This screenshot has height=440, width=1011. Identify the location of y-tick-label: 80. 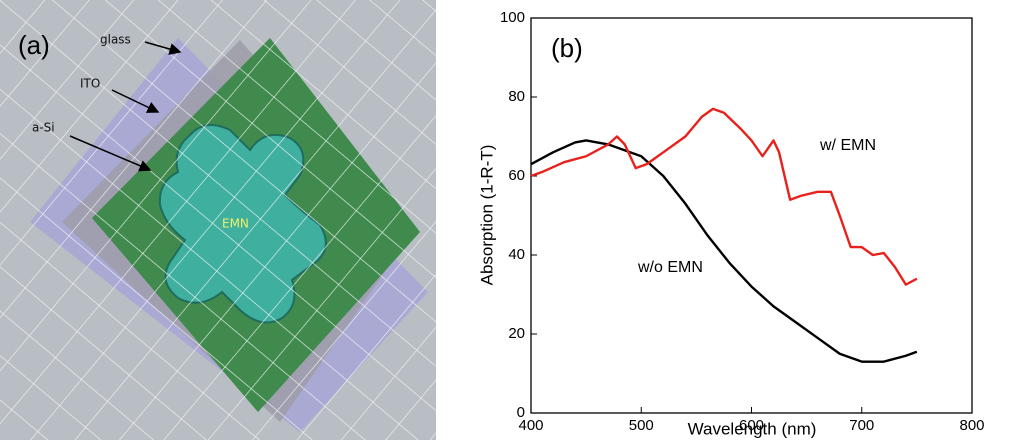
(516, 96).